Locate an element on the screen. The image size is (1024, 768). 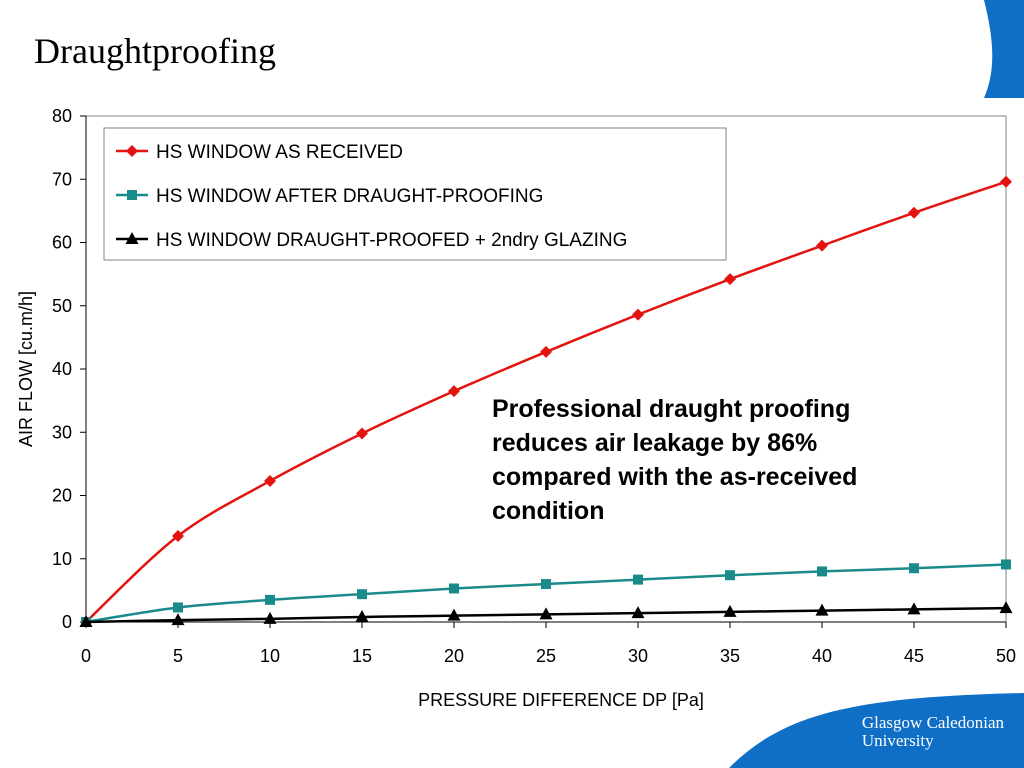
legend-label: HS WINDOW AFTER DRAUGHT-PROOFING is located at coordinates (349, 196).